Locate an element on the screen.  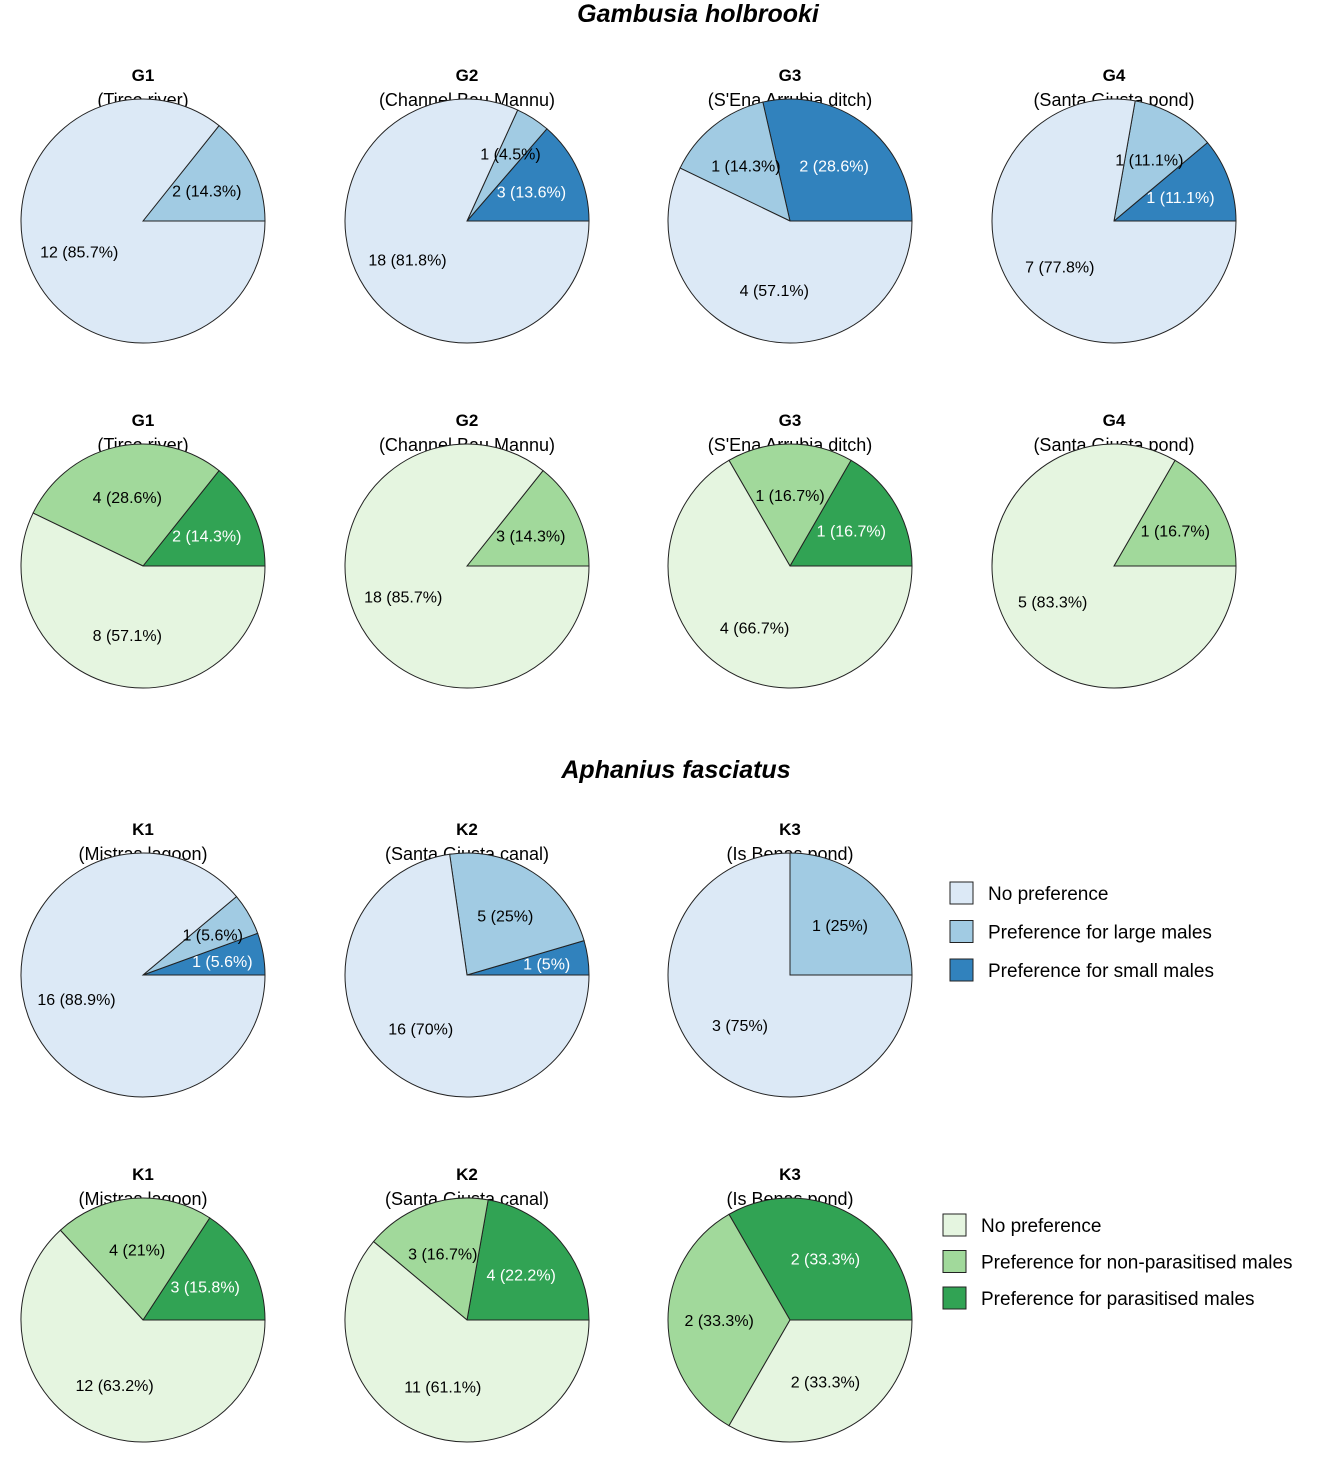
pie-slice-label: 1 (5%) is located at coordinates (546, 965).